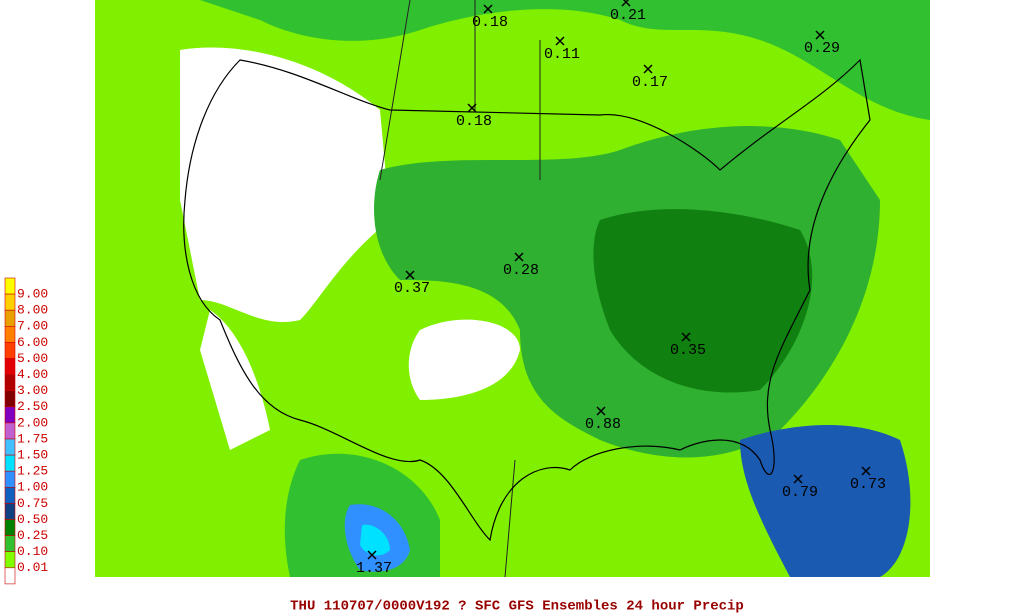 This screenshot has width=1024, height=614. What do you see at coordinates (32, 503) in the screenshot?
I see `legend-label: 0.75` at bounding box center [32, 503].